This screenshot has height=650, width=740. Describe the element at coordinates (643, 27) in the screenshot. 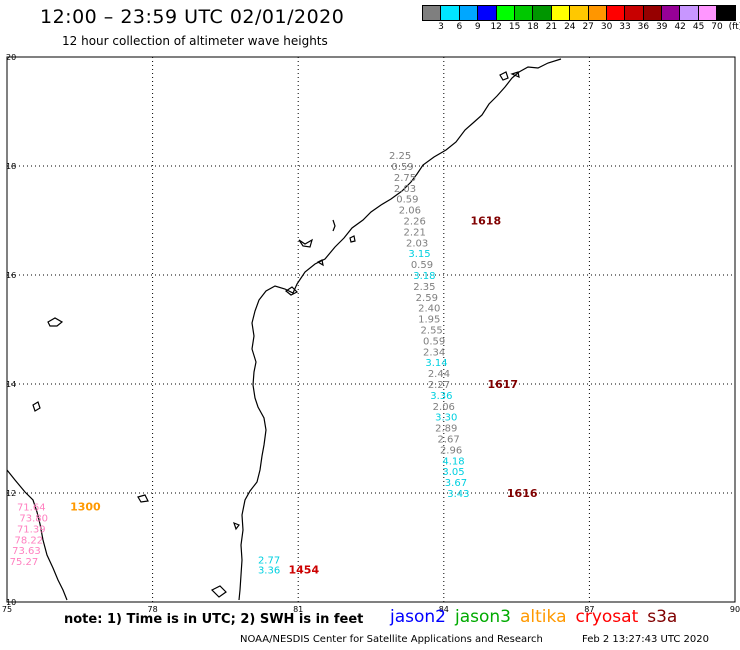

I see `color-scale-label: 36` at that location.